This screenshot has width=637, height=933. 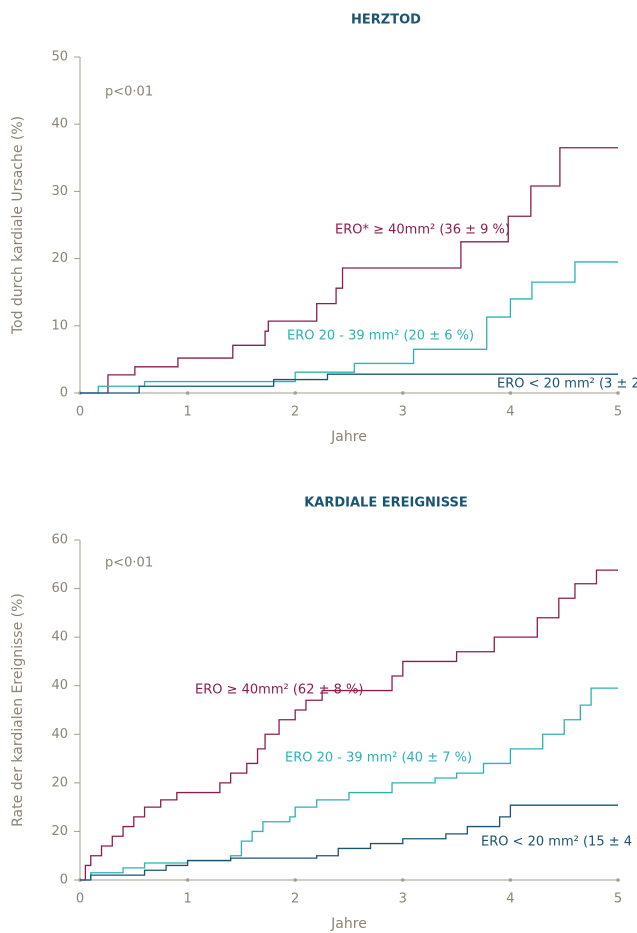 I want to click on y-axis-label: Tod durch kardiale Ursache (%), so click(x=18, y=225).